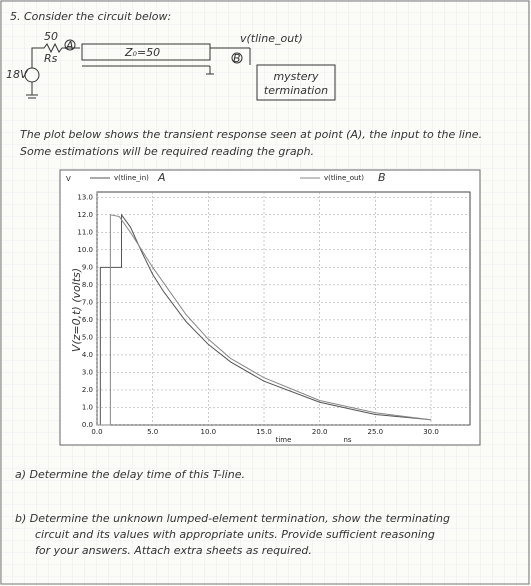 This screenshot has width=531, height=586. What do you see at coordinates (87, 355) in the screenshot?
I see `y-tick-label: 4.0` at bounding box center [87, 355].